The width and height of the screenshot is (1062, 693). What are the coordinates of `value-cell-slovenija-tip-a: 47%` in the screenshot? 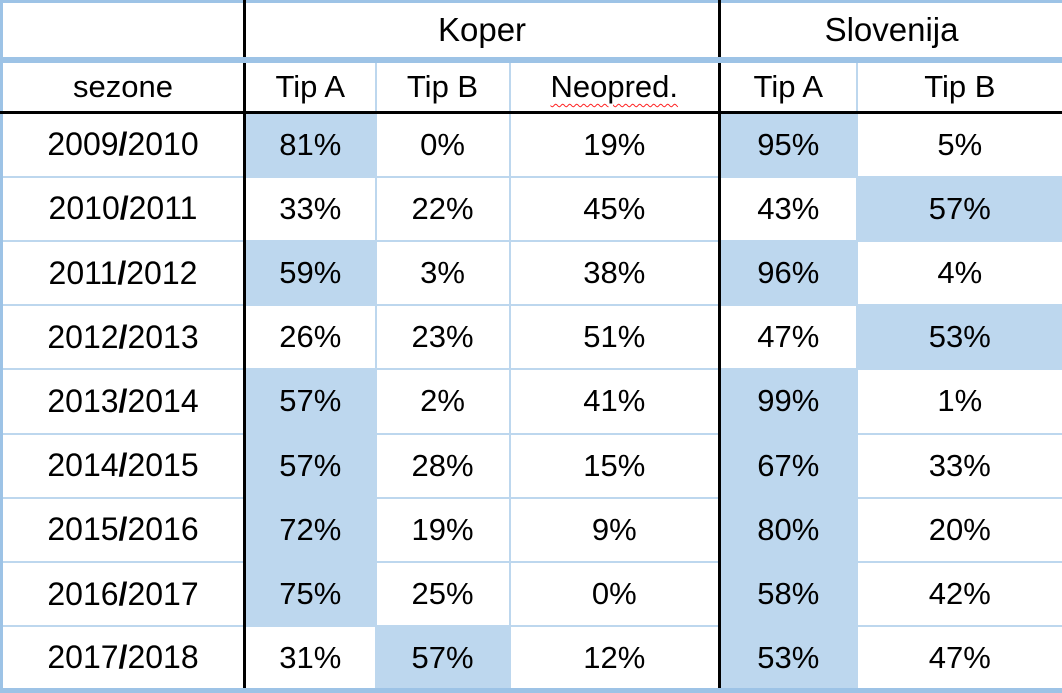 It's located at (788, 338).